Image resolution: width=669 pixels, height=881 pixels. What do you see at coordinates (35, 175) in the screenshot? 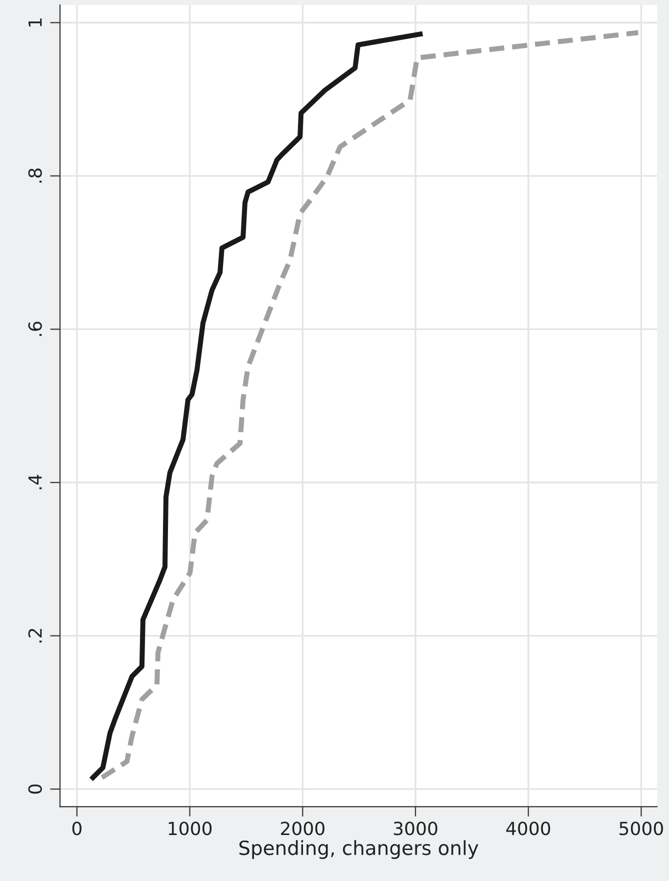
I see `y-tick-label: .8` at bounding box center [35, 175].